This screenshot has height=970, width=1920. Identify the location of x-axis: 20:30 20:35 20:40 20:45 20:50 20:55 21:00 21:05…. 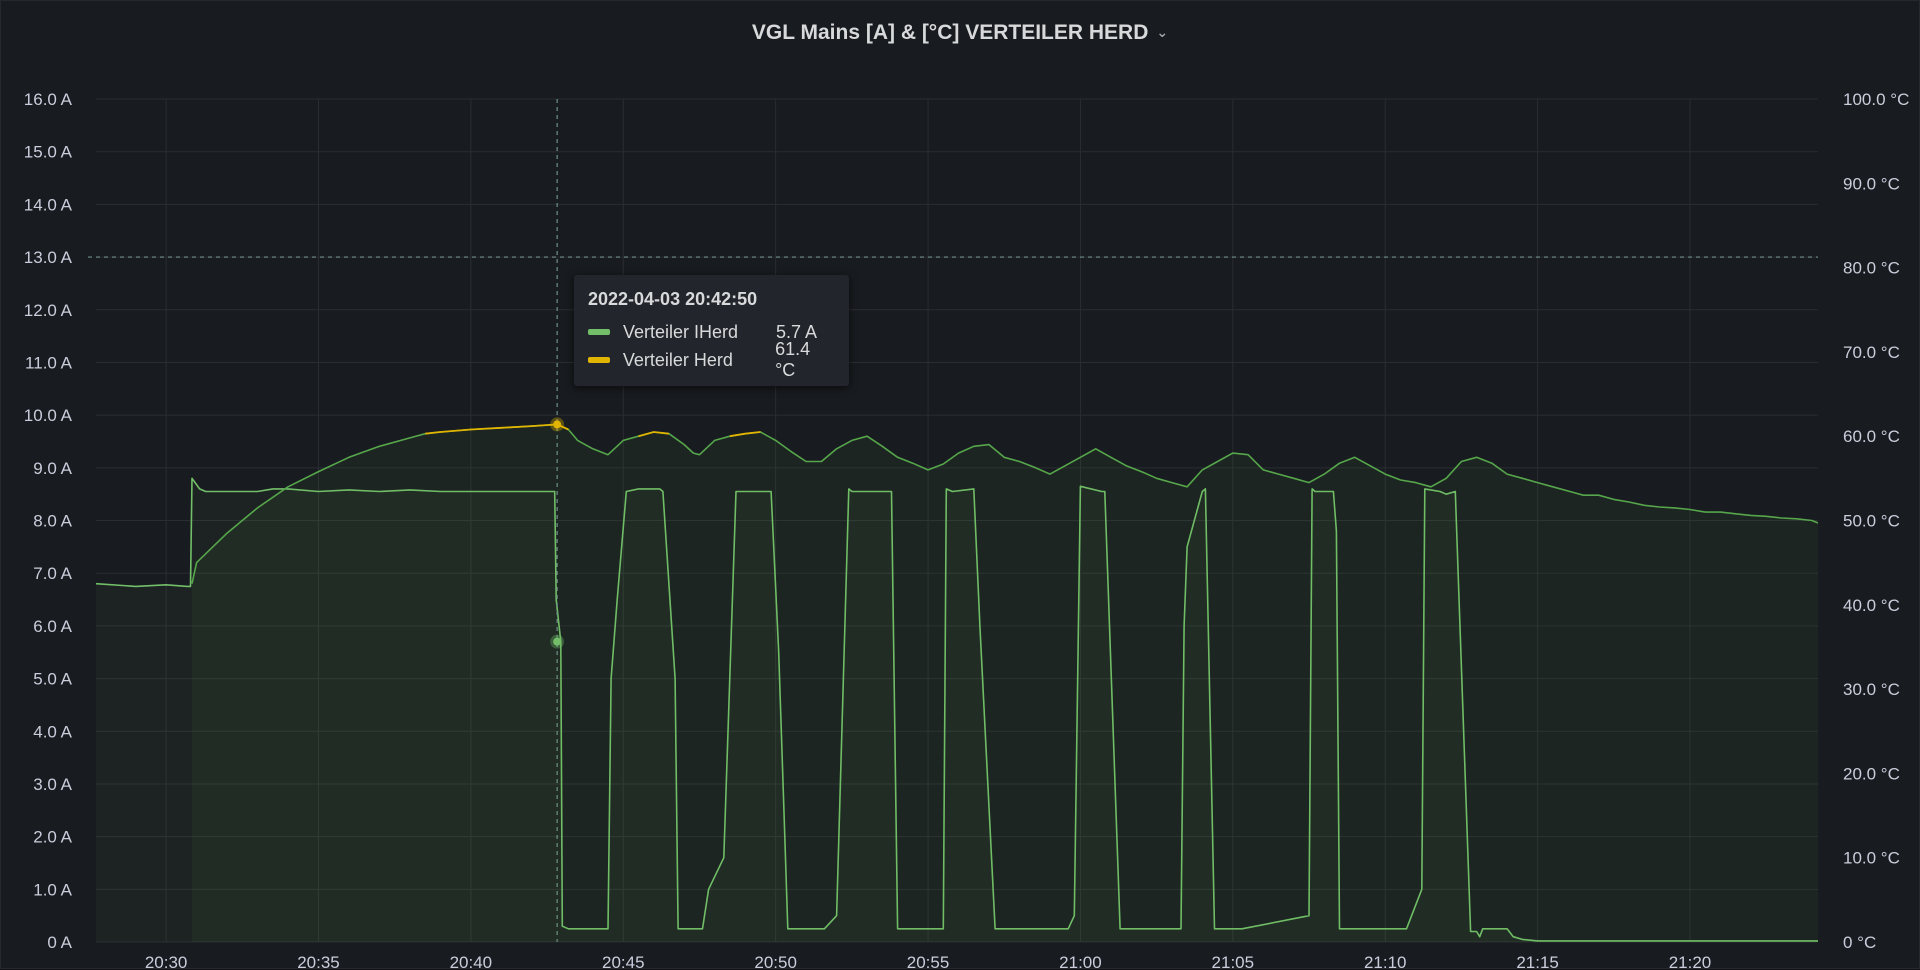
(928, 961).